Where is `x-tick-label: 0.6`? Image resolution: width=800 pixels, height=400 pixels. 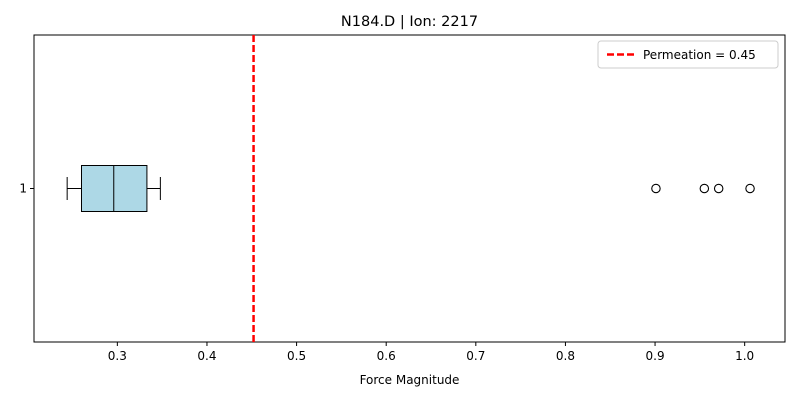
x-tick-label: 0.6 is located at coordinates (386, 356).